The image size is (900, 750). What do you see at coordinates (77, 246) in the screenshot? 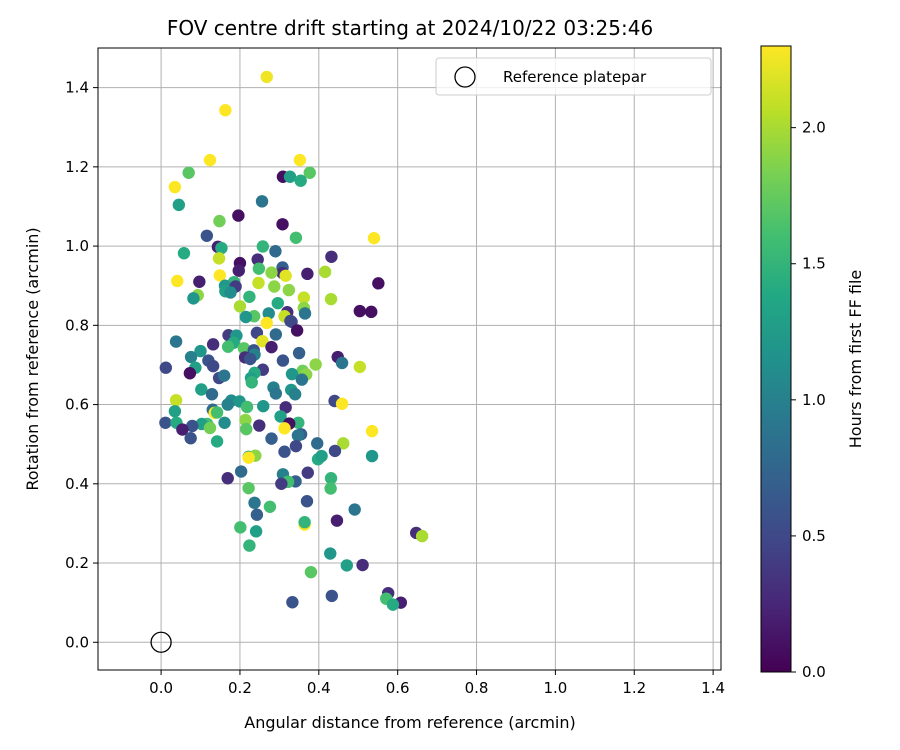
I see `y-tick-label: 1.0` at bounding box center [77, 246].